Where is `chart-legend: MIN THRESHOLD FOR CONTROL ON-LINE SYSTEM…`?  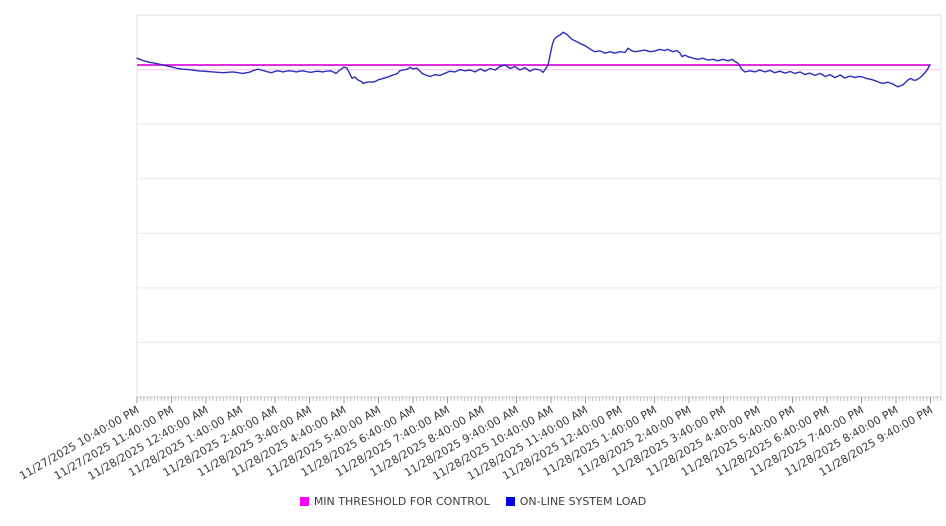
chart-legend: MIN THRESHOLD FOR CONTROL ON-LINE SYSTEM… is located at coordinates (473, 501).